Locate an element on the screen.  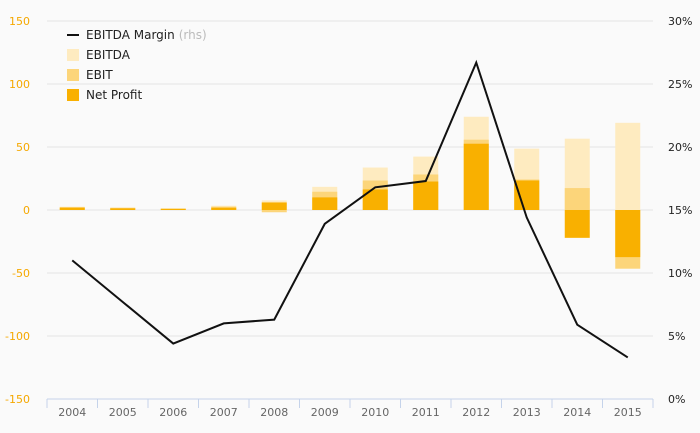
legend-swatch-line is located at coordinates (73, 35).